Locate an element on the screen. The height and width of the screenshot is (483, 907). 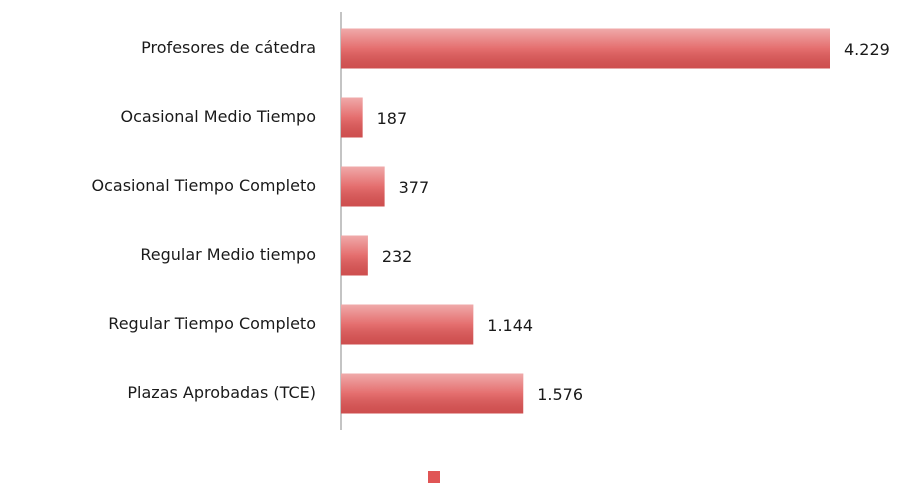
y-tick-label: Plazas Aprobadas (TCE) is located at coordinates (221, 392).